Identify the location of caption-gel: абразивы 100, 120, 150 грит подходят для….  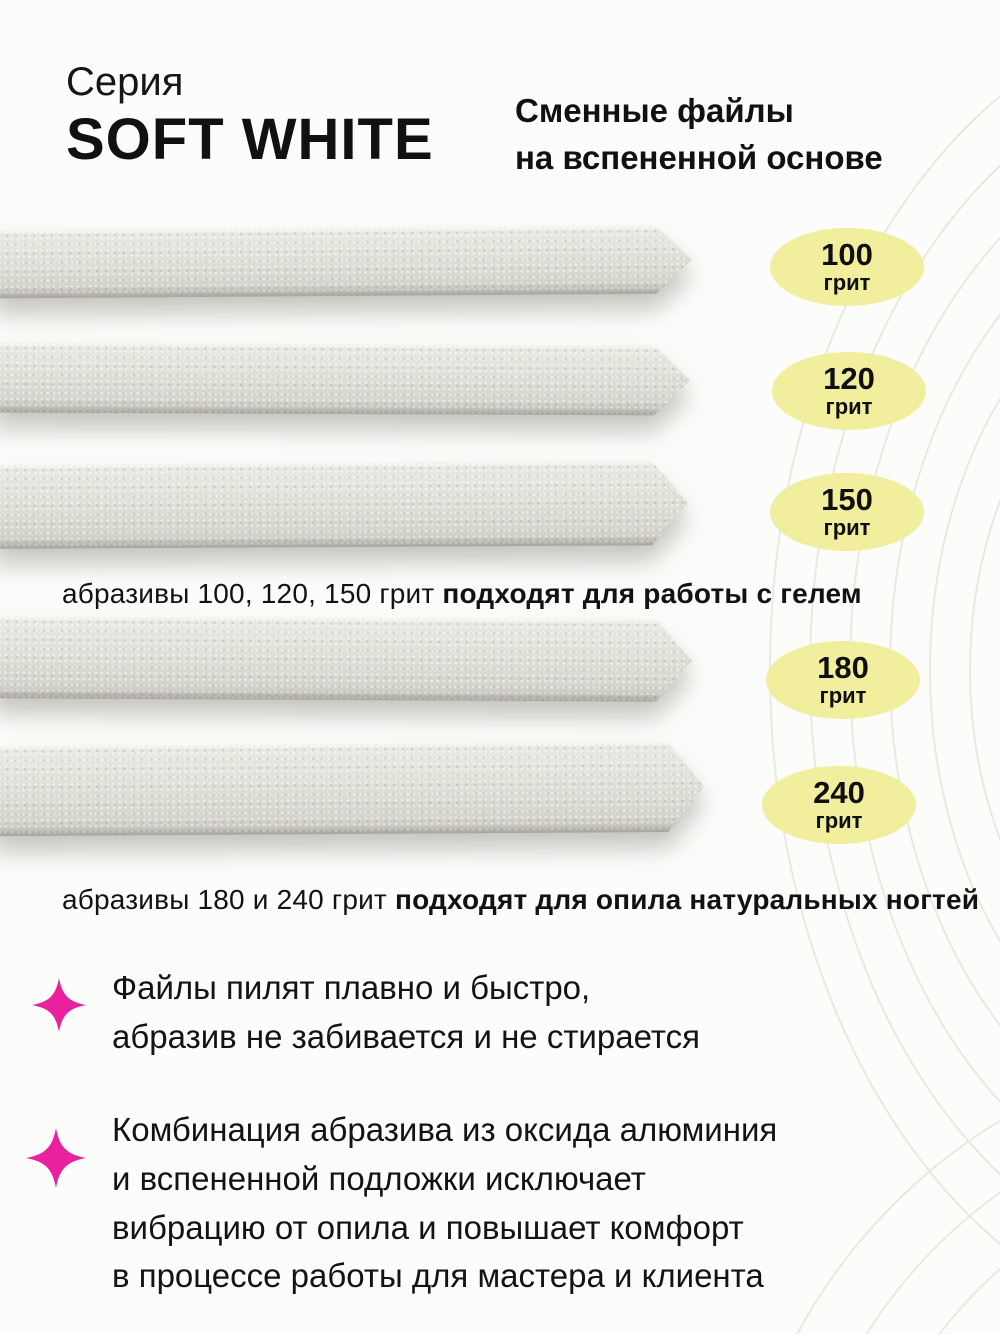
(462, 594).